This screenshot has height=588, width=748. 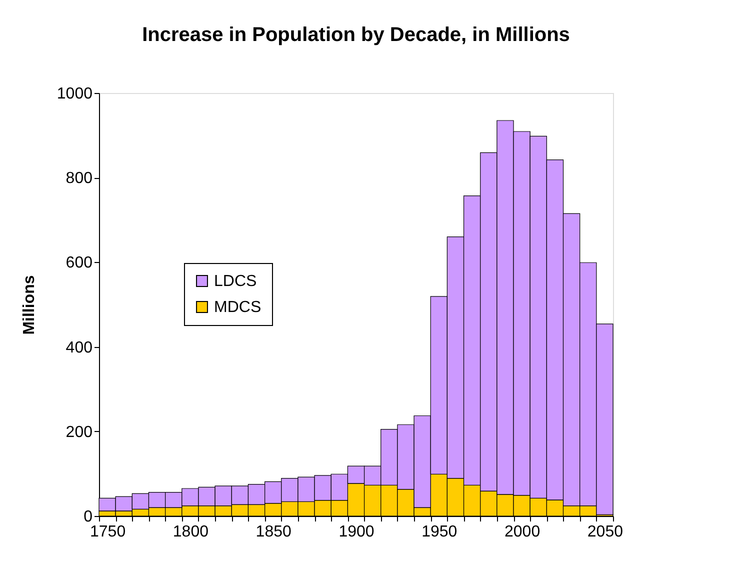 I want to click on y-tick-label: 600, so click(x=79, y=263).